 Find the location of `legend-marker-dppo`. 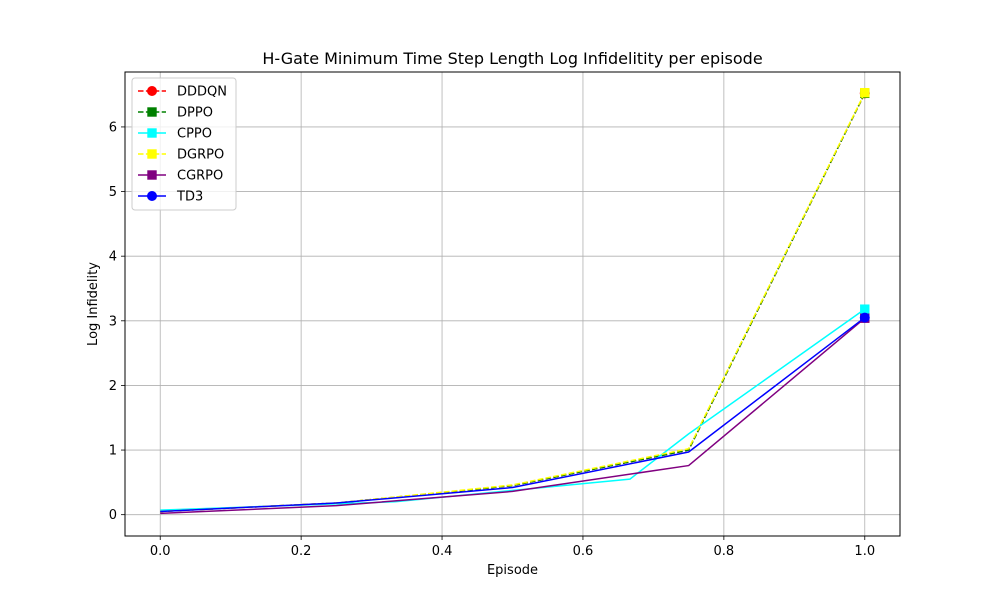

legend-marker-dppo is located at coordinates (152, 112).